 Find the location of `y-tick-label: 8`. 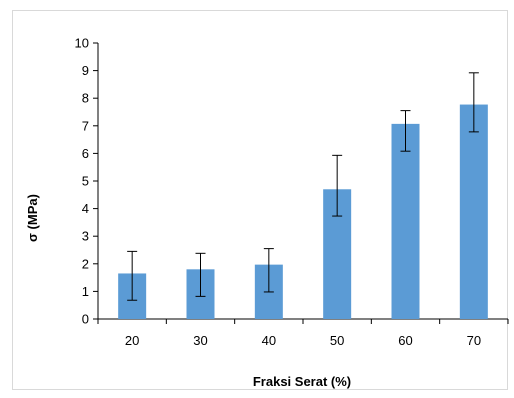

y-tick-label: 8 is located at coordinates (85, 98).